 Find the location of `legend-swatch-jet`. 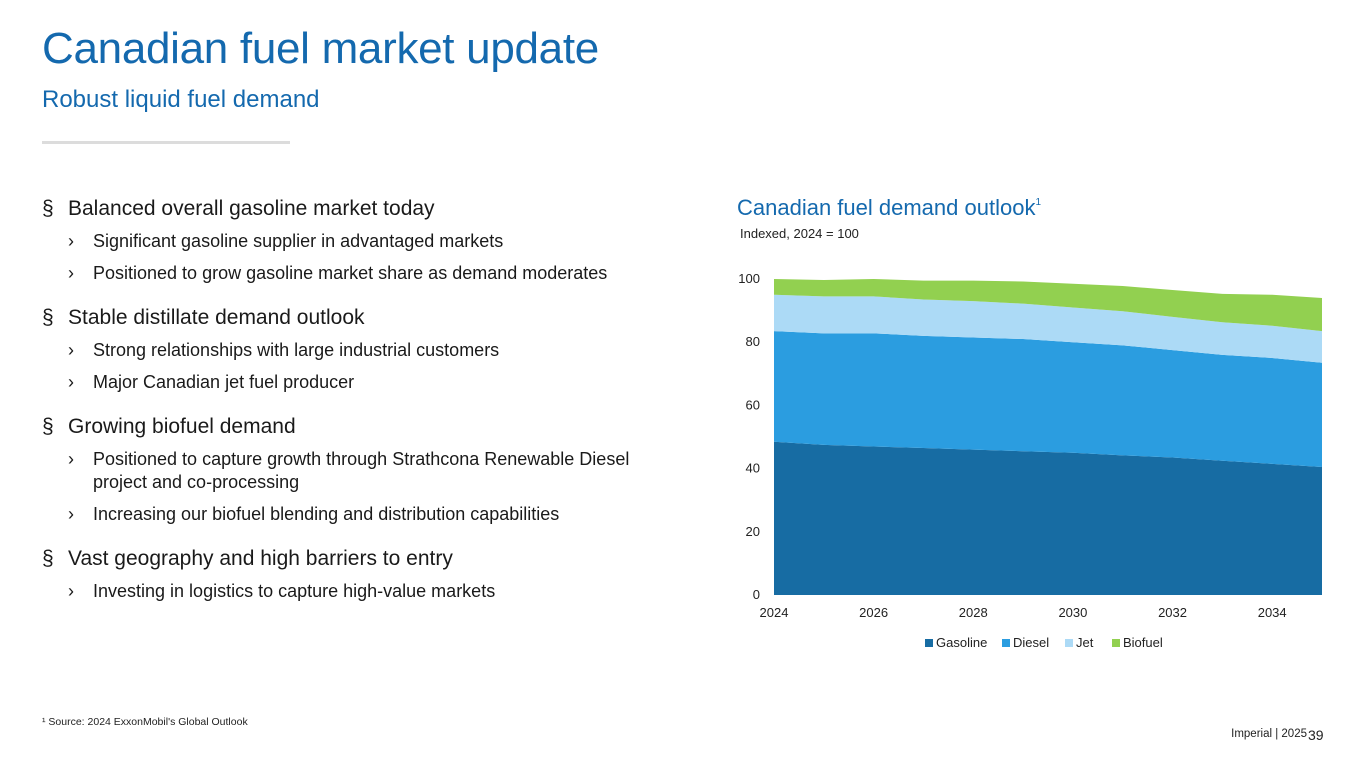

legend-swatch-jet is located at coordinates (1069, 643).